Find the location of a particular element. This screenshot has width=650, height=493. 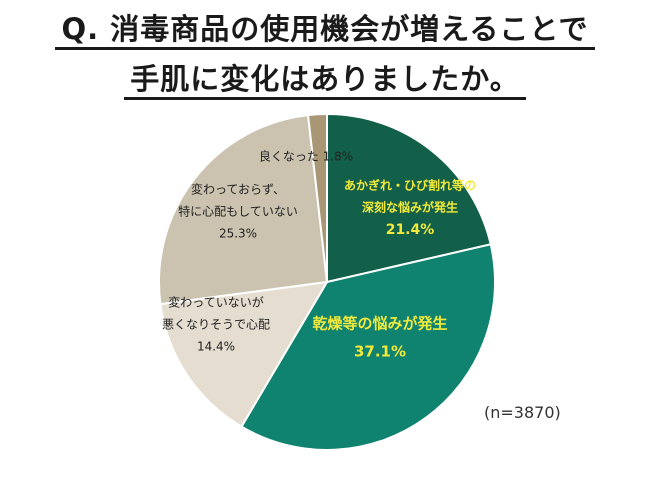

slice-2-value-label: 37.1% is located at coordinates (380, 352).